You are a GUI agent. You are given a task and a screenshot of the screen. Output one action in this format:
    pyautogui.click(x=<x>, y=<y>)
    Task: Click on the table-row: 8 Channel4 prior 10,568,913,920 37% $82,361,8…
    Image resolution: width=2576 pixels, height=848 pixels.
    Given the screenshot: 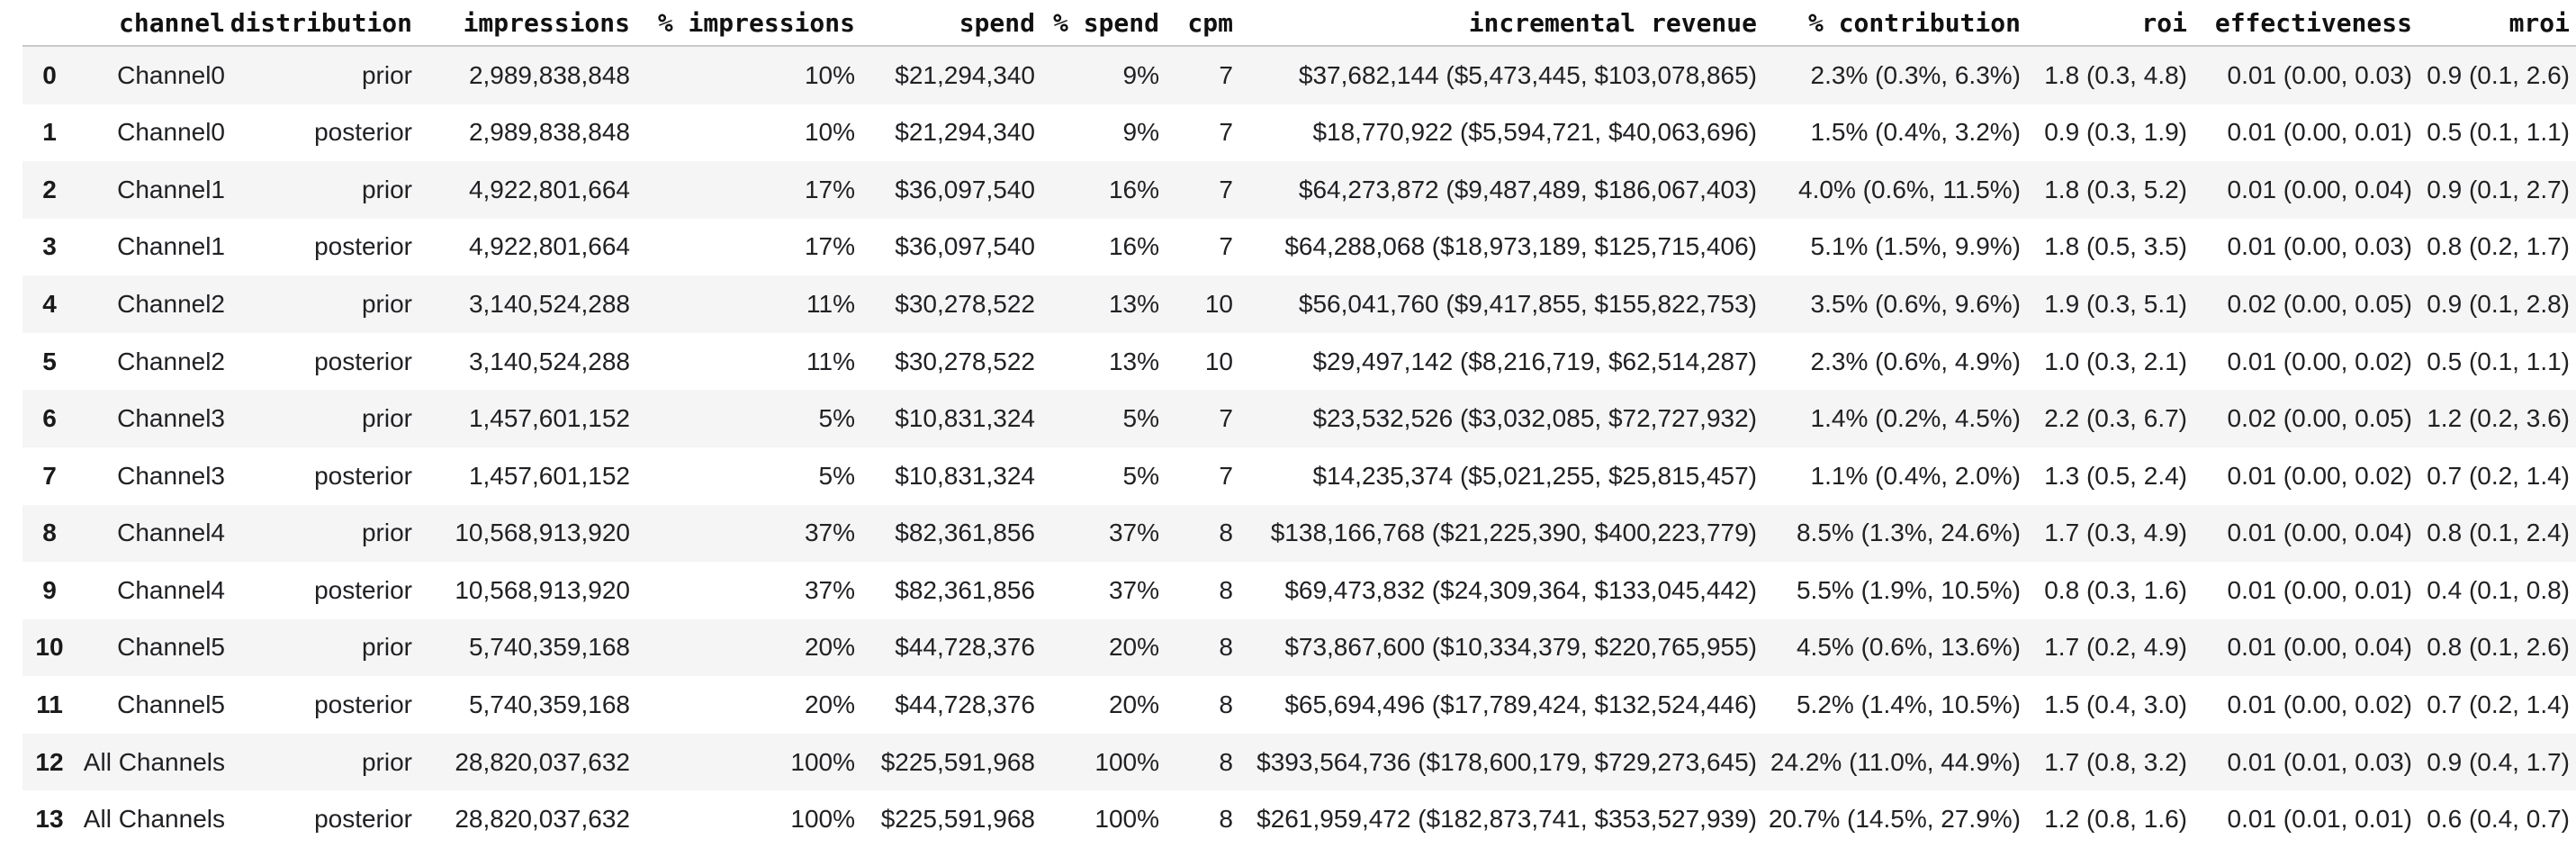 What is the action you would take?
    pyautogui.click(x=1299, y=533)
    